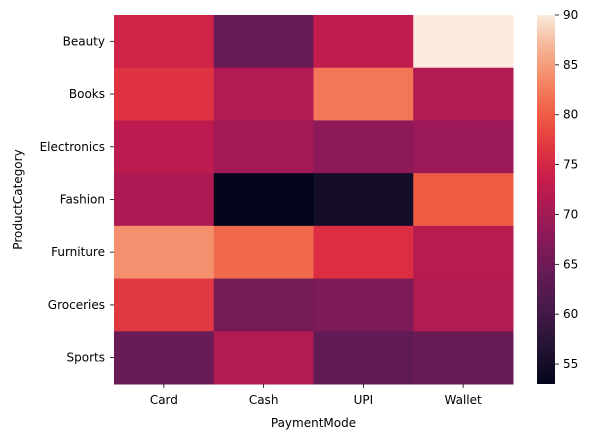 This screenshot has height=438, width=592. I want to click on x-tick-label: Wallet, so click(464, 400).